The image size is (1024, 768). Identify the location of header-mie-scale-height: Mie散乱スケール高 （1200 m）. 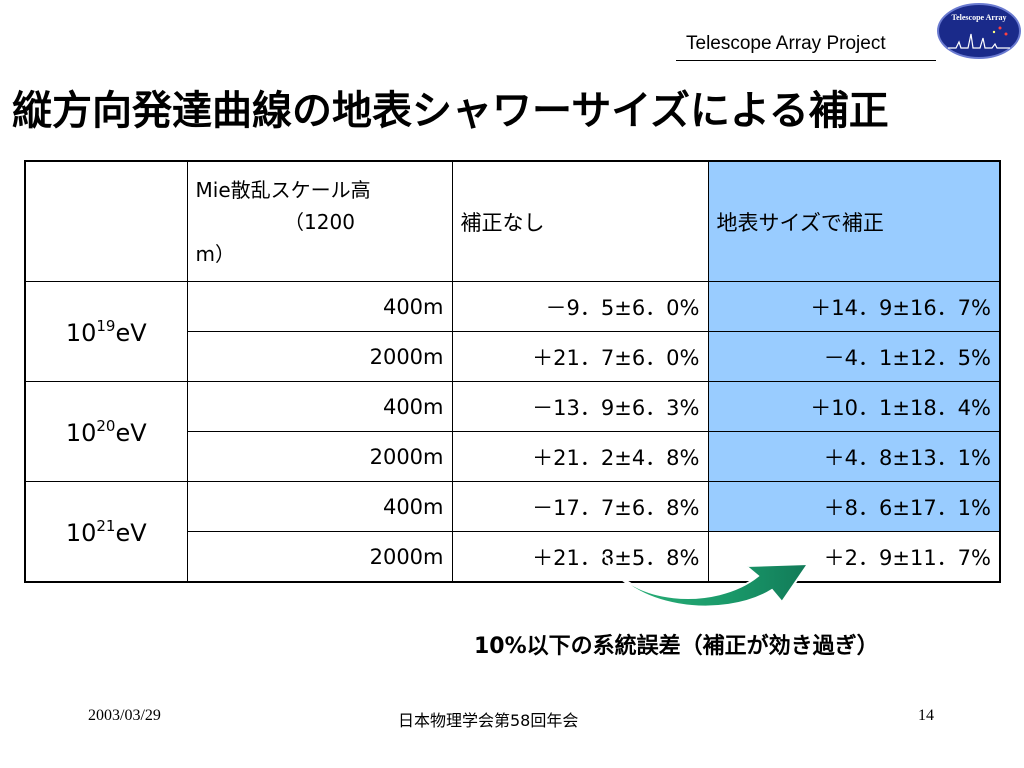
(319, 221).